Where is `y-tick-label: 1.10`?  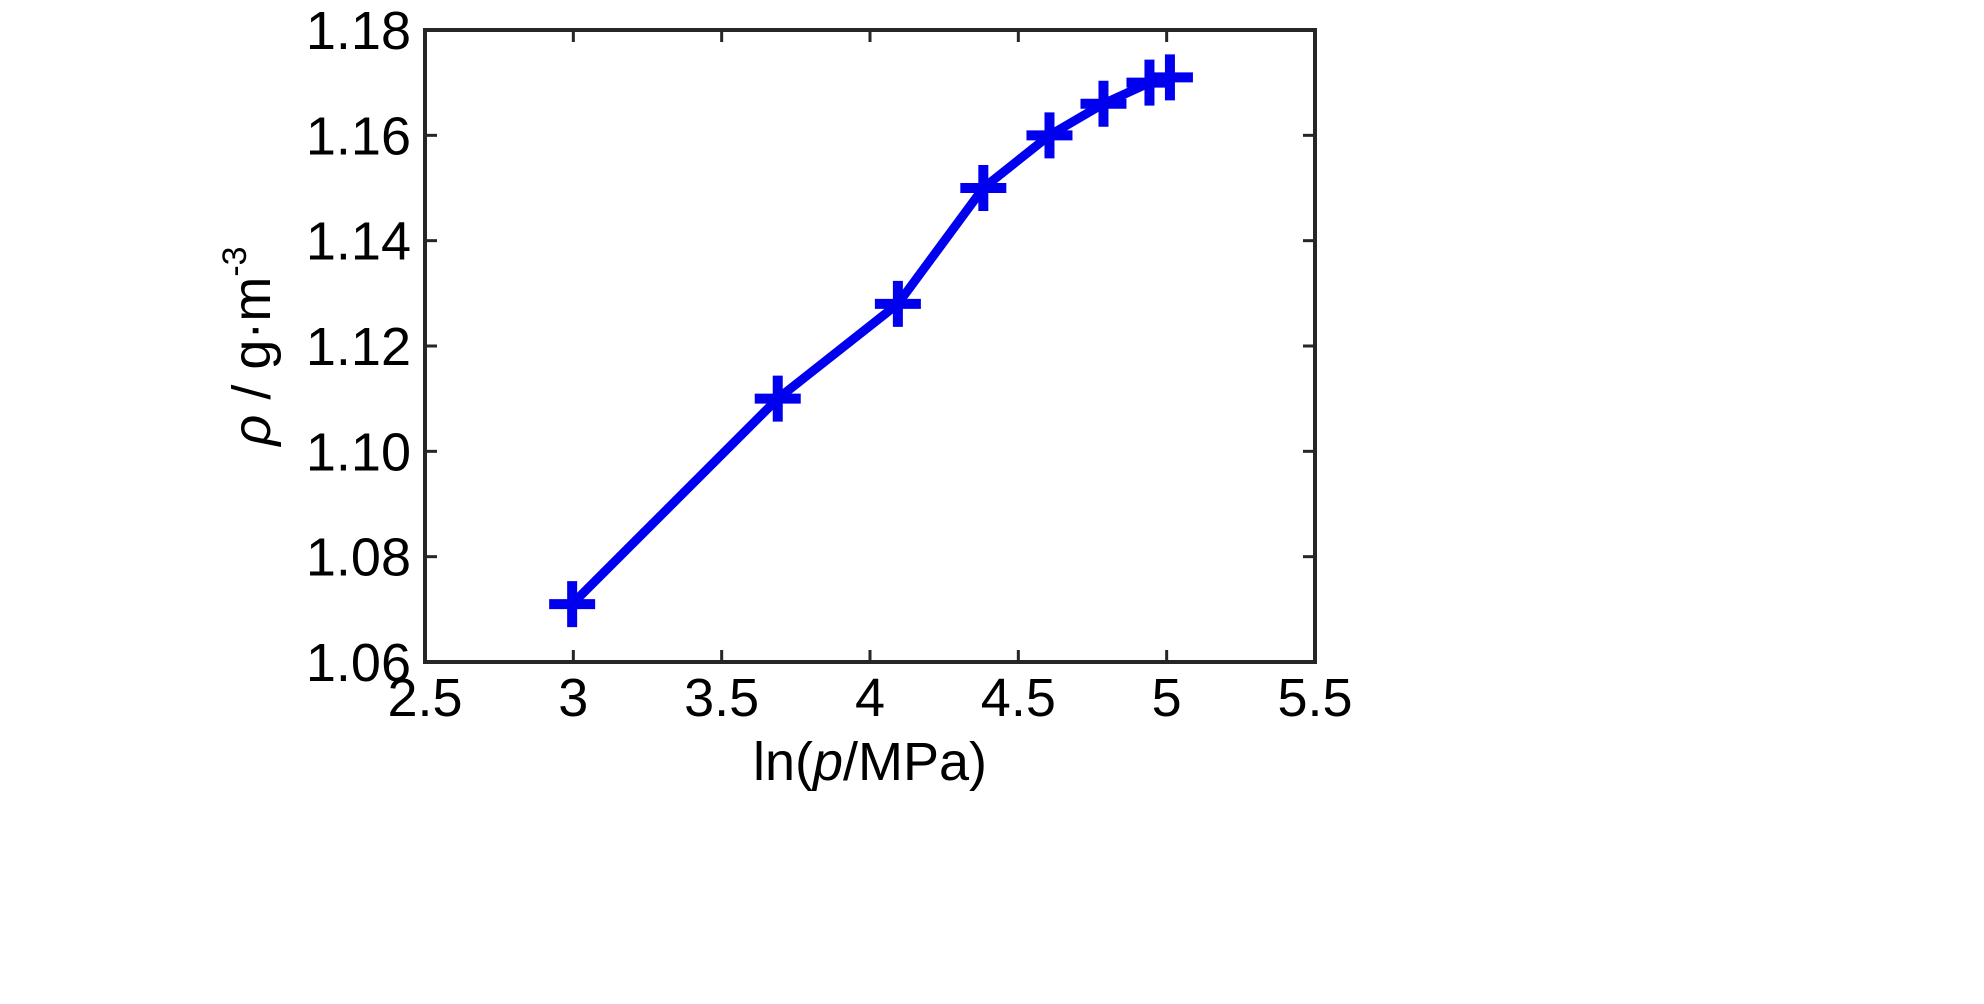 y-tick-label: 1.10 is located at coordinates (358, 452).